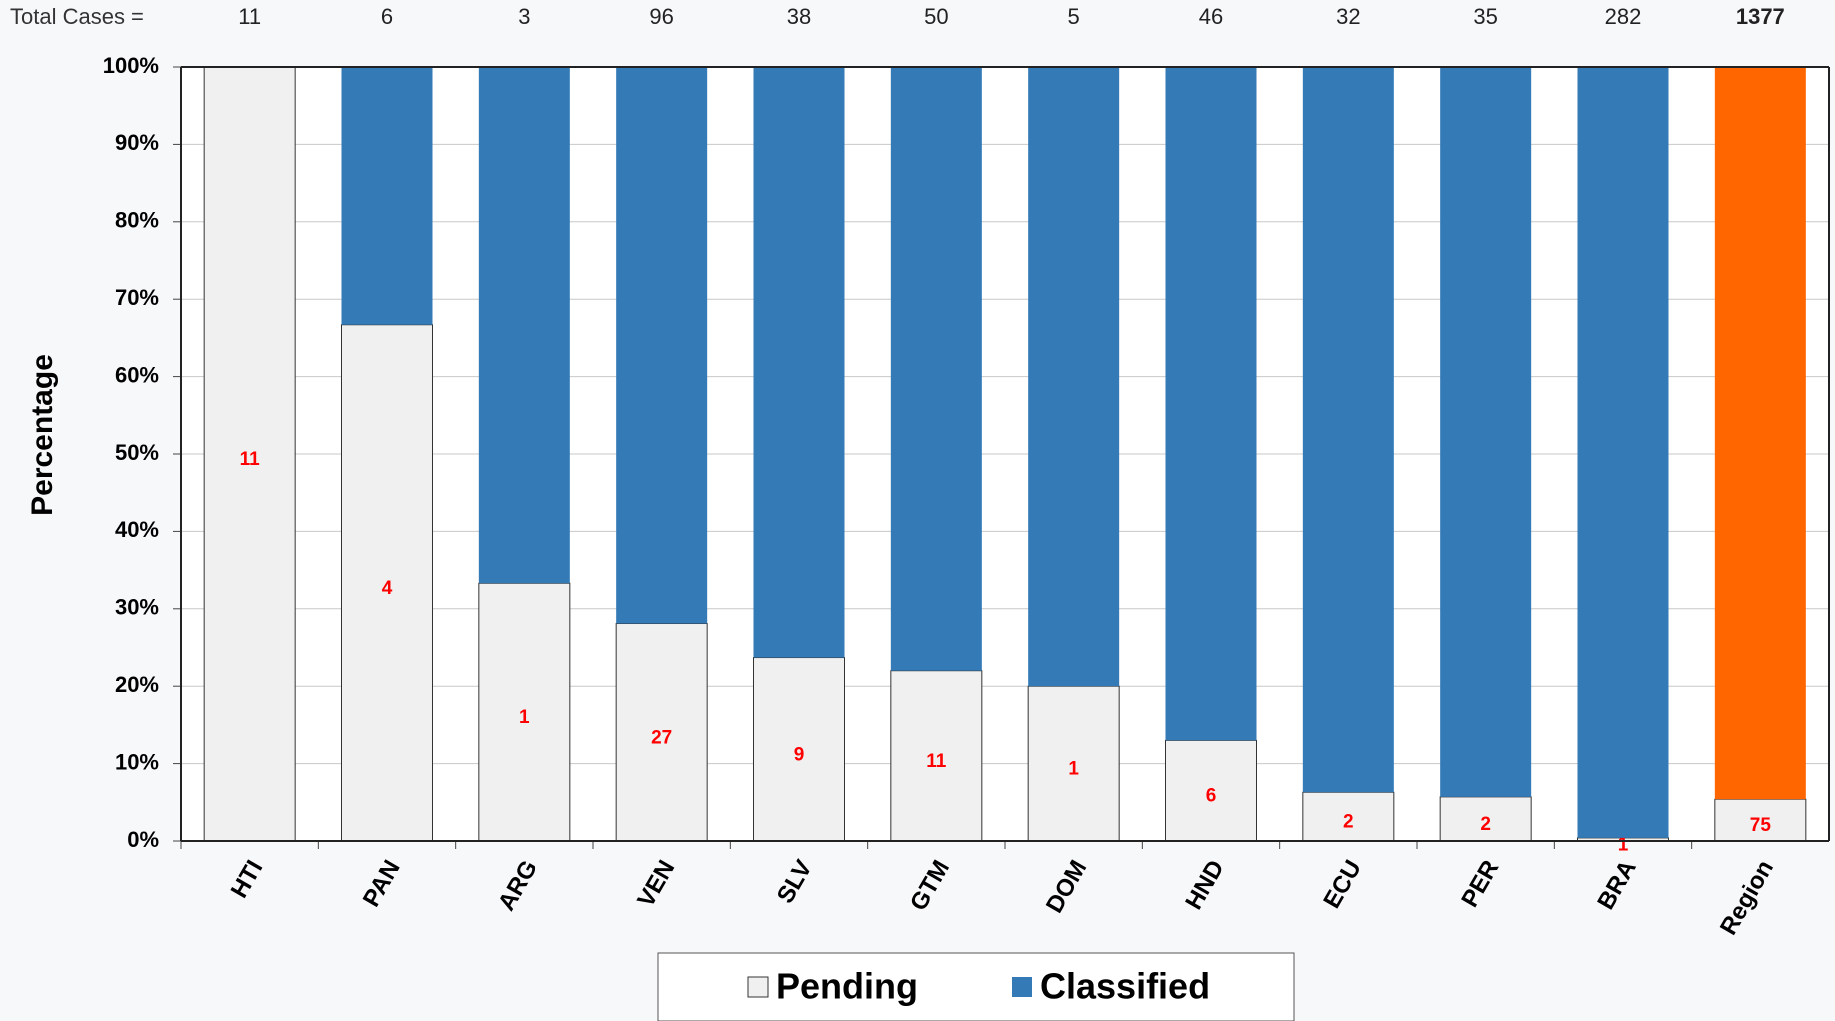 This screenshot has height=1021, width=1835. I want to click on totals-label: Total Cases =, so click(77, 16).